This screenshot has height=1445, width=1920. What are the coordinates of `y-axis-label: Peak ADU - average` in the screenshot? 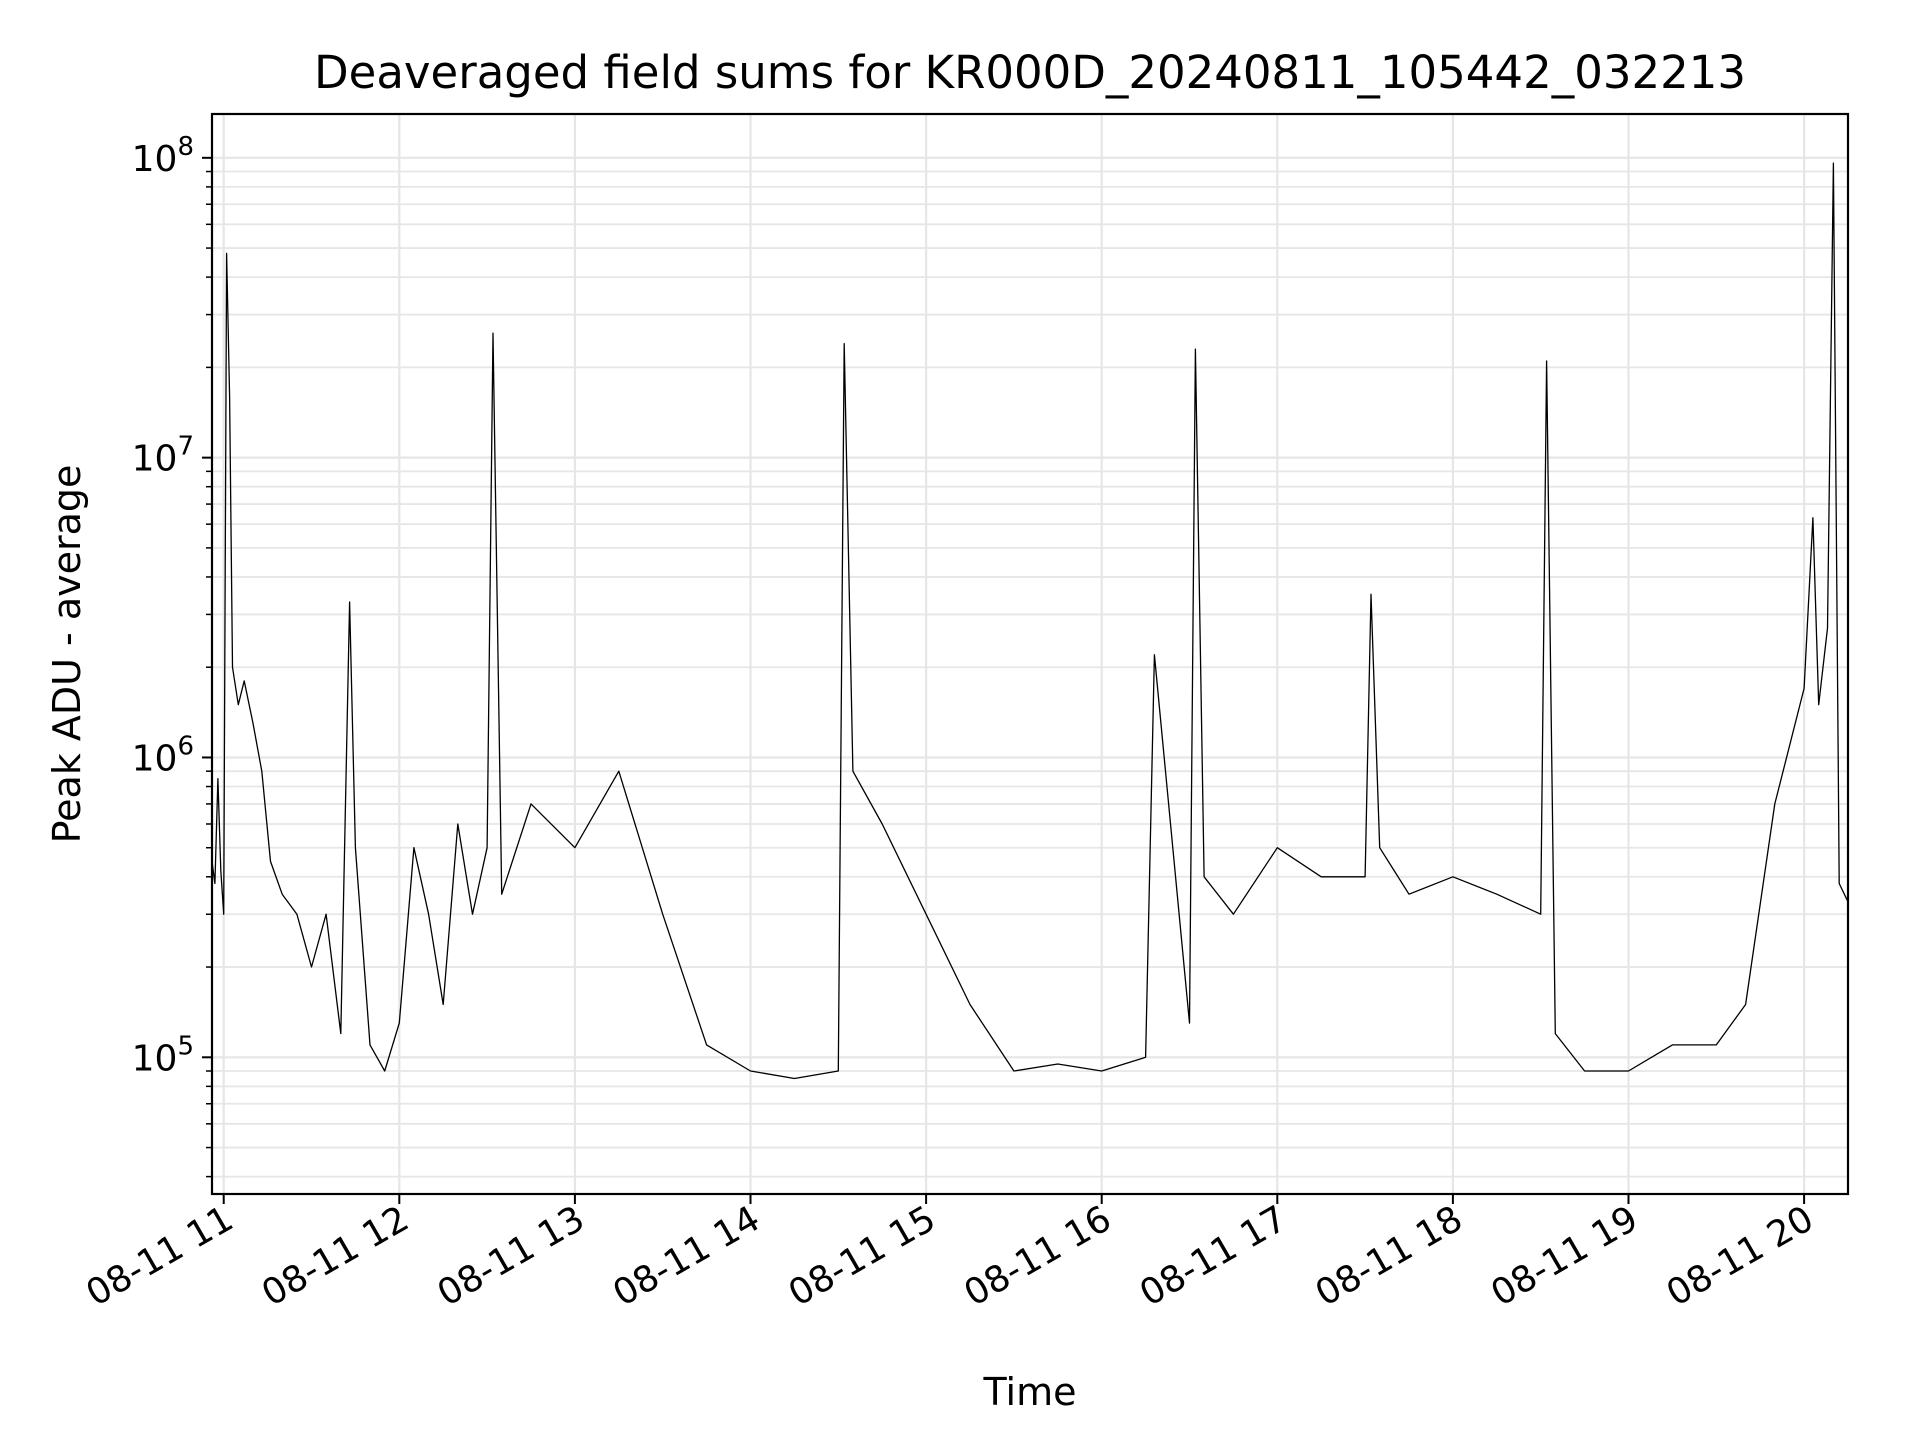 It's located at (67, 654).